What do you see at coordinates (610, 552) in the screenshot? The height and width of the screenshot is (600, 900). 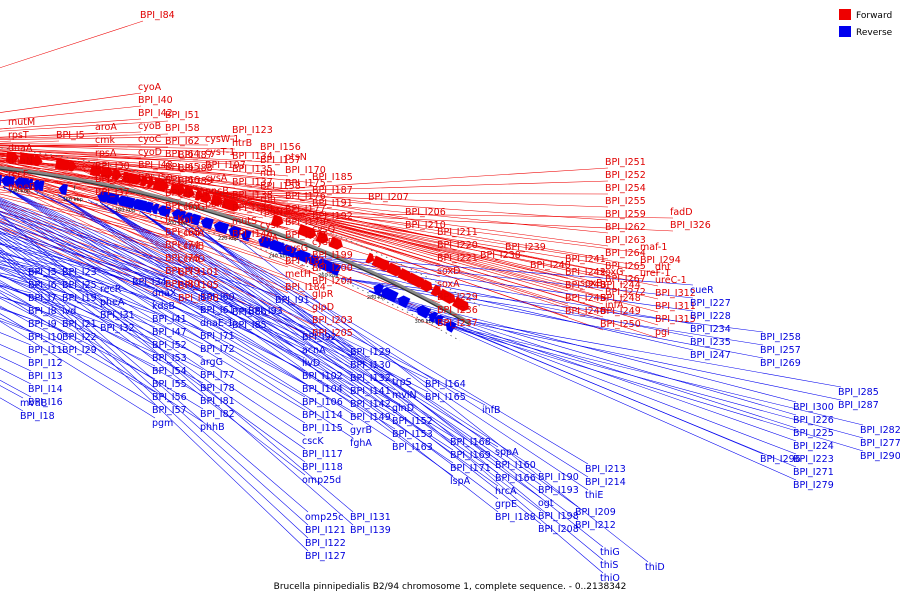 I see `rev-gene-label: thiG` at bounding box center [610, 552].